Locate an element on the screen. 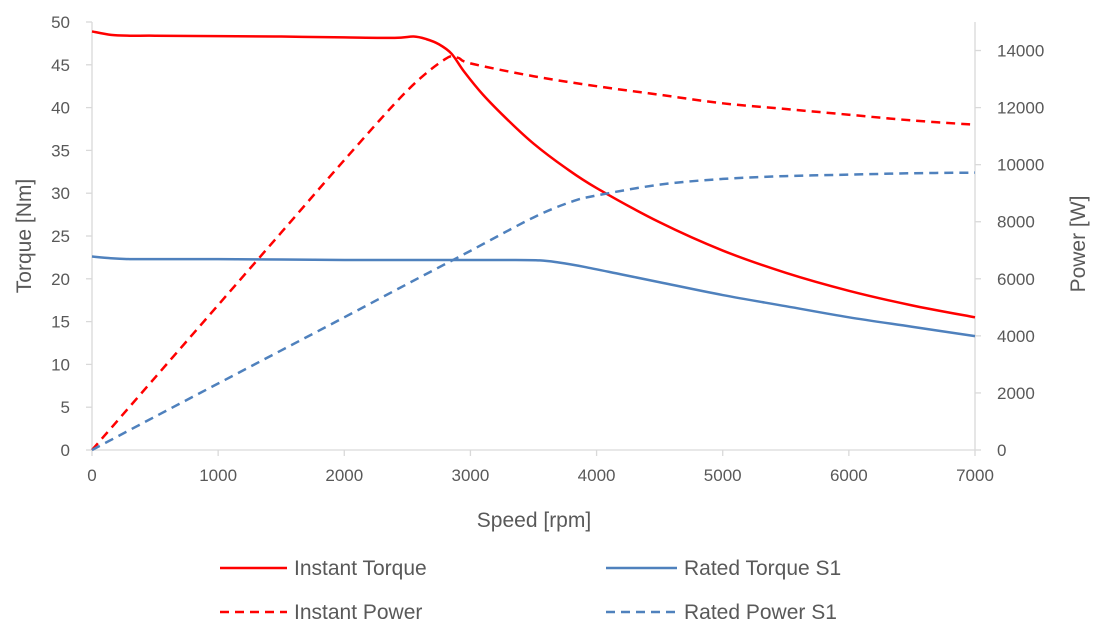  legend-item-rated-power-s1: Rated Power S1 is located at coordinates (721, 612).